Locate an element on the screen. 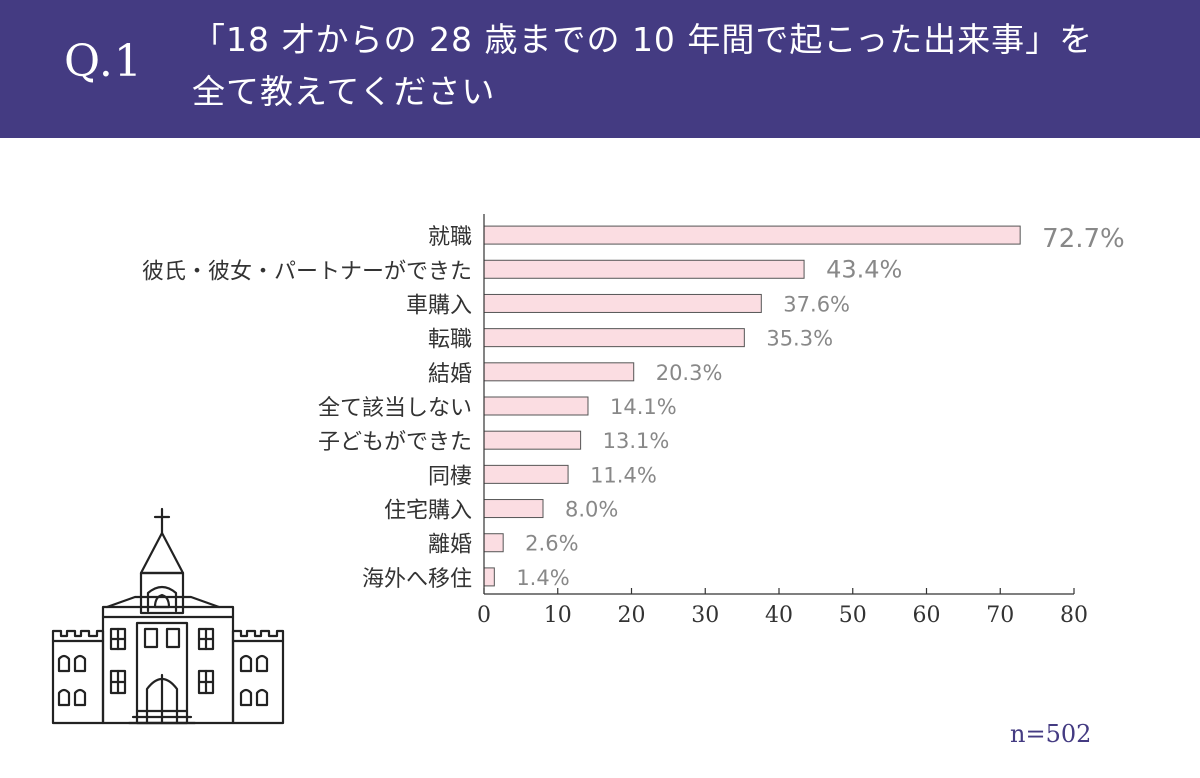  value-label: 72.7% is located at coordinates (1083, 239).